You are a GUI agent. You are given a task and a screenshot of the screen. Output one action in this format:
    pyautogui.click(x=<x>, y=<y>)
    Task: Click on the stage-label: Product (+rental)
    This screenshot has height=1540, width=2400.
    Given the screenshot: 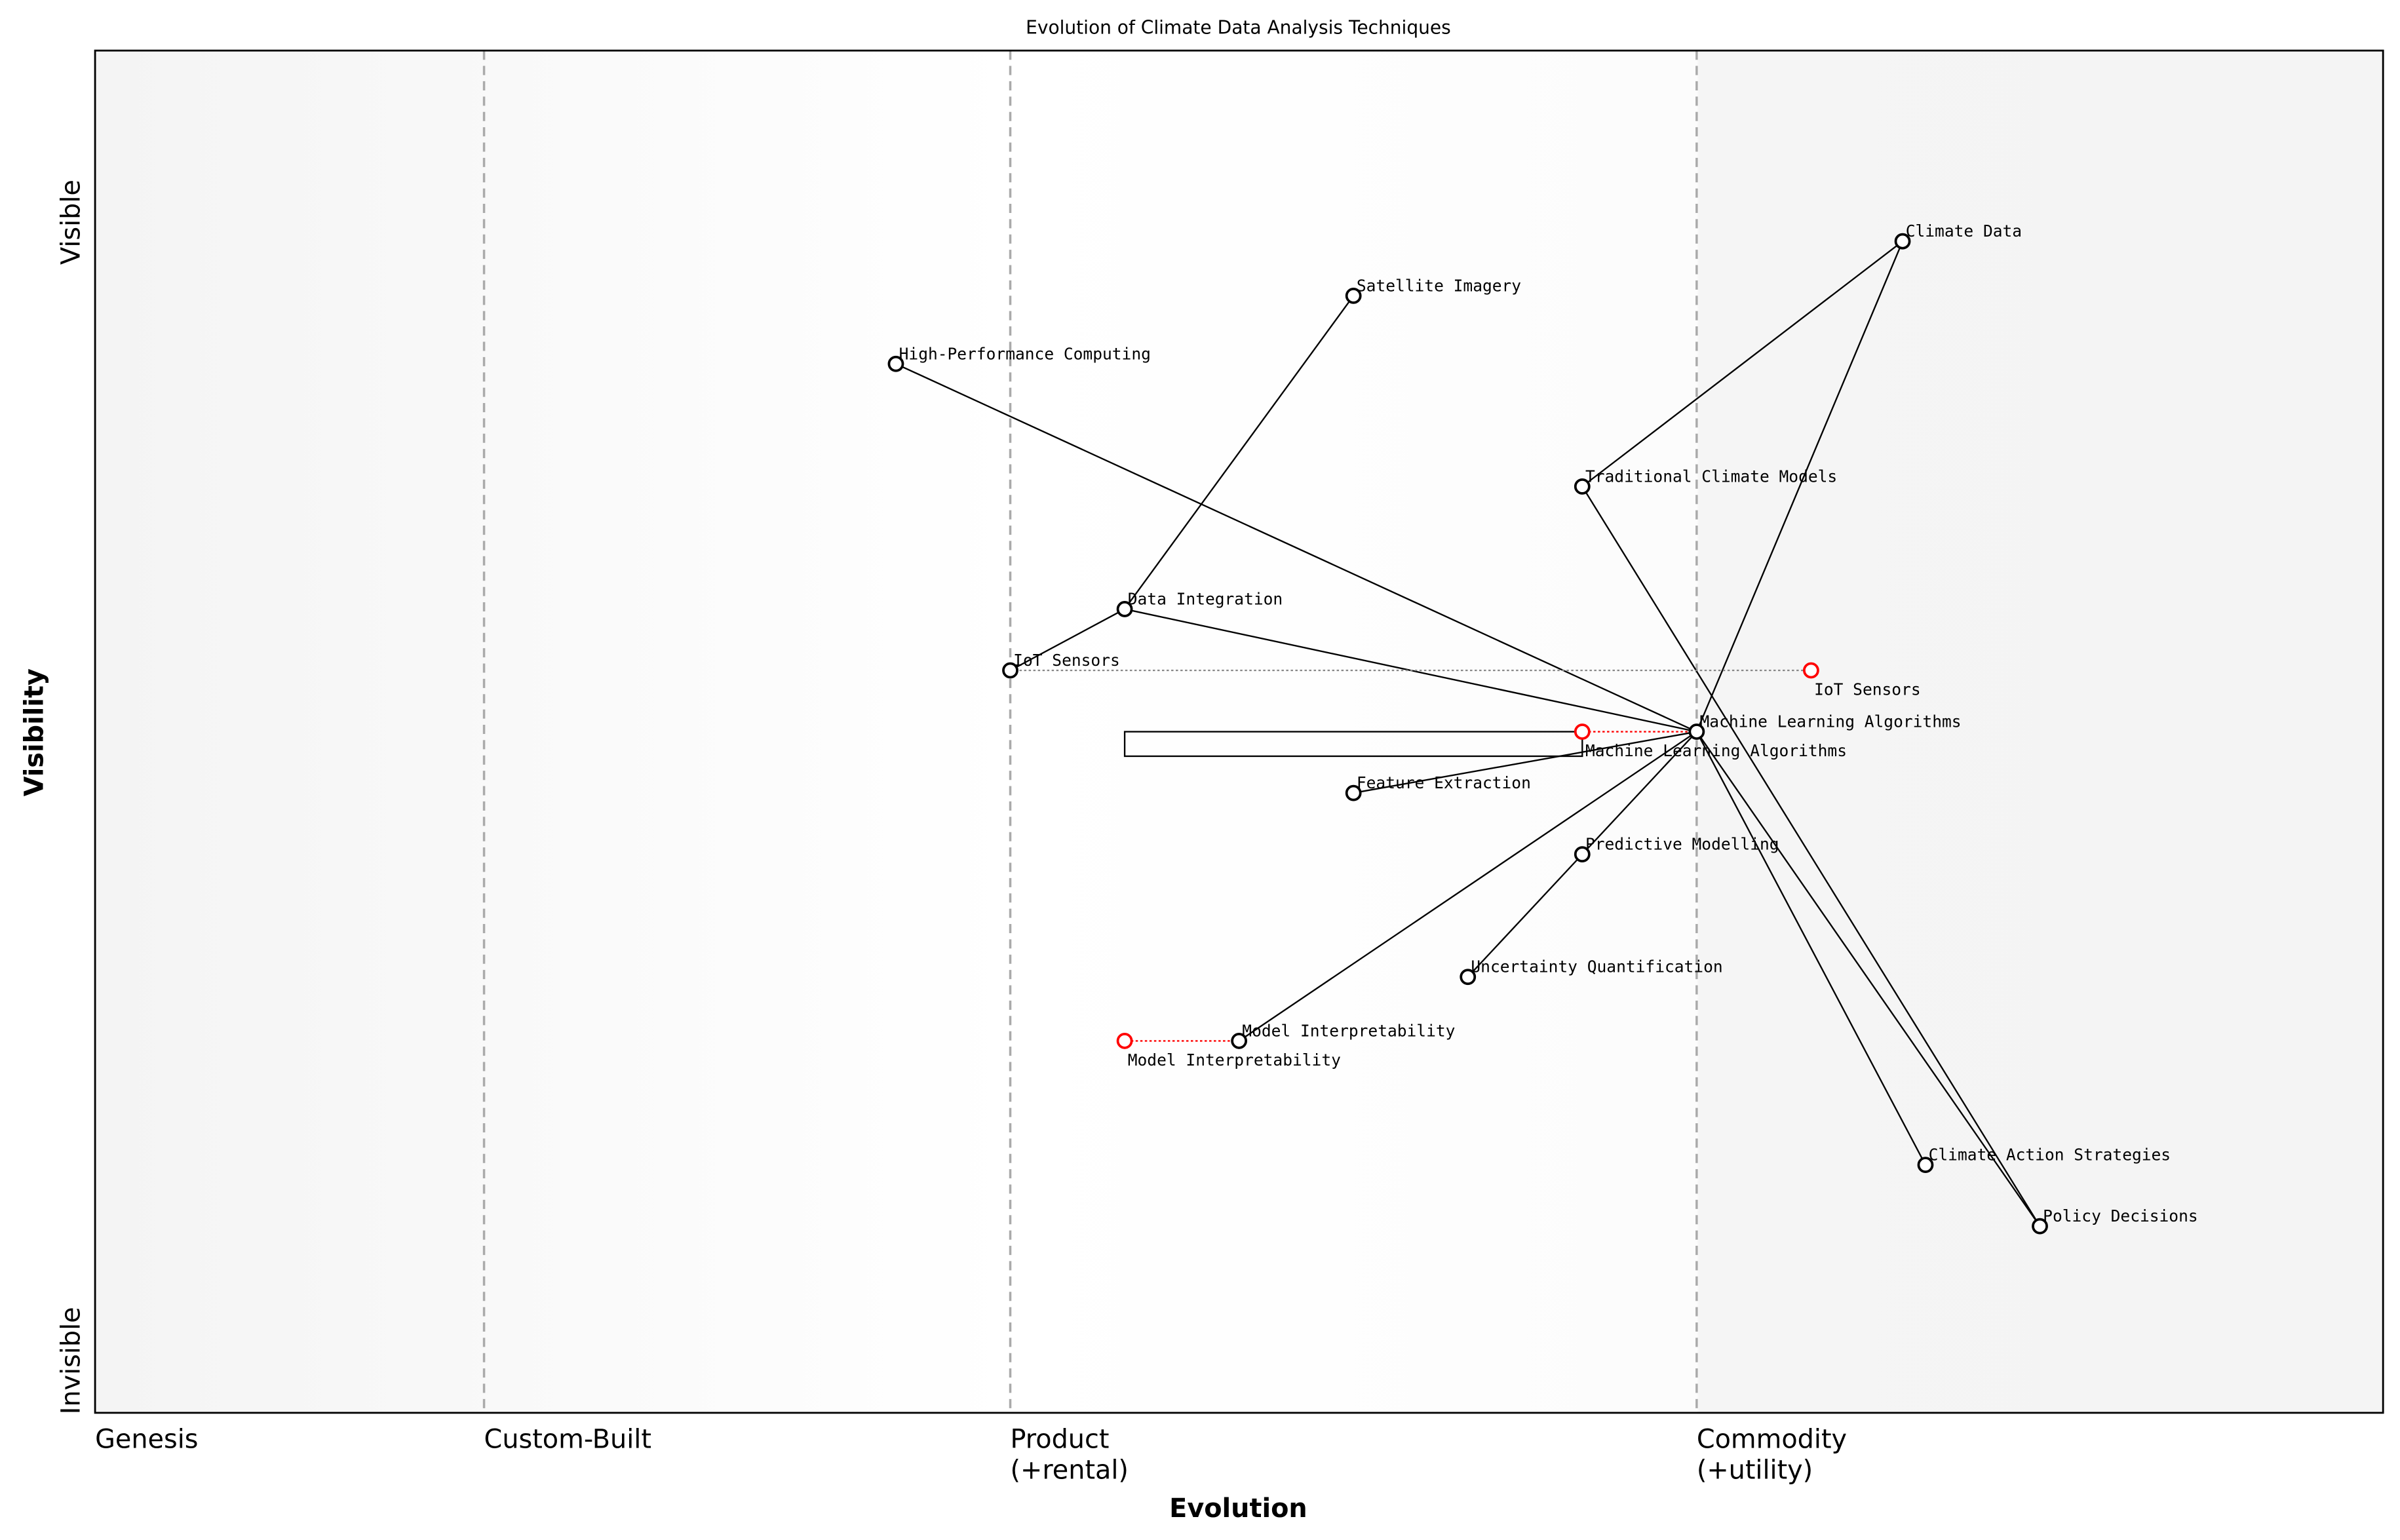 What is the action you would take?
    pyautogui.click(x=1070, y=1455)
    